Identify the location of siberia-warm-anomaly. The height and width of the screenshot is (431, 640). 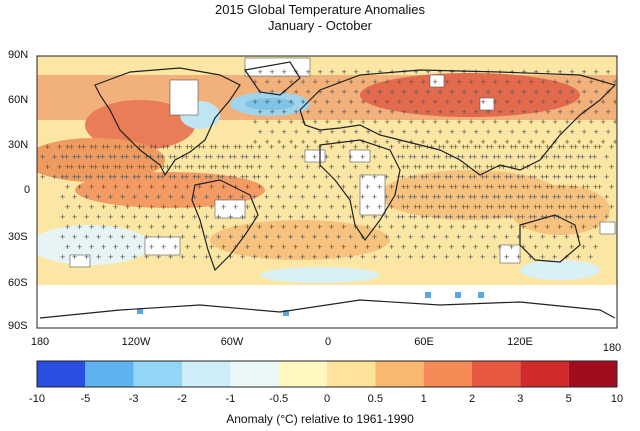
(470, 95).